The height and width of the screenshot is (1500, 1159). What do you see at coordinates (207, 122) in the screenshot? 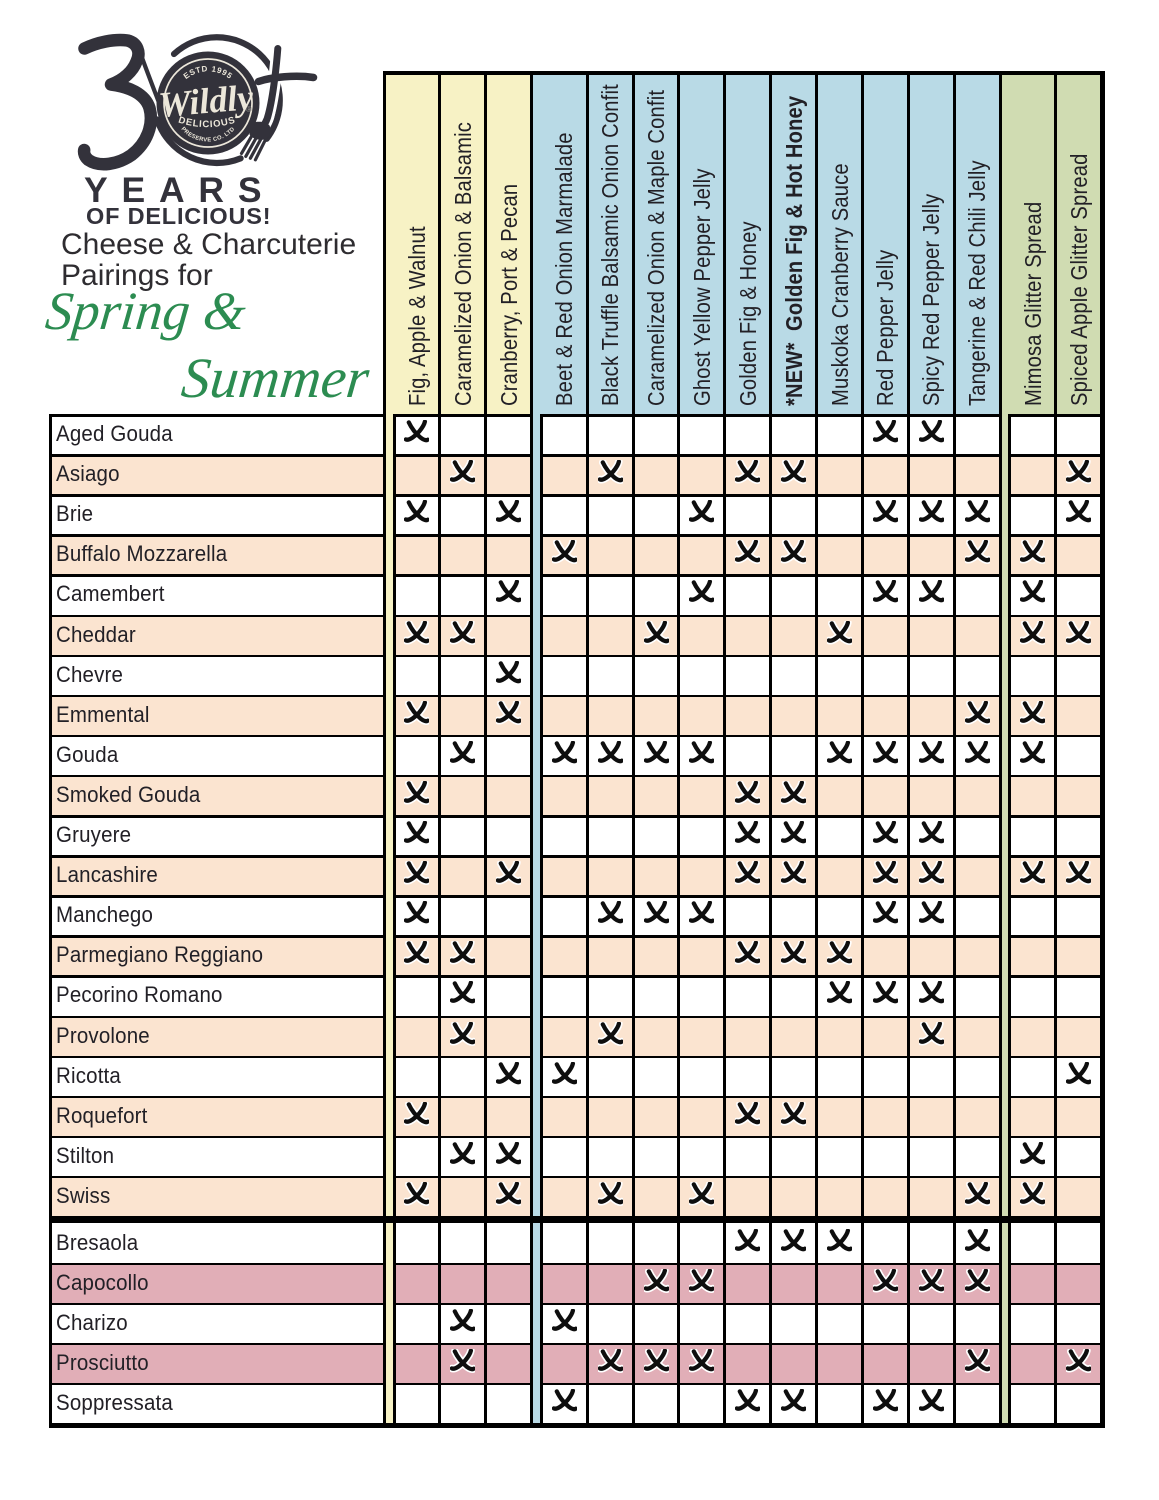
I see `svg-text: DELICIOUS` at bounding box center [207, 122].